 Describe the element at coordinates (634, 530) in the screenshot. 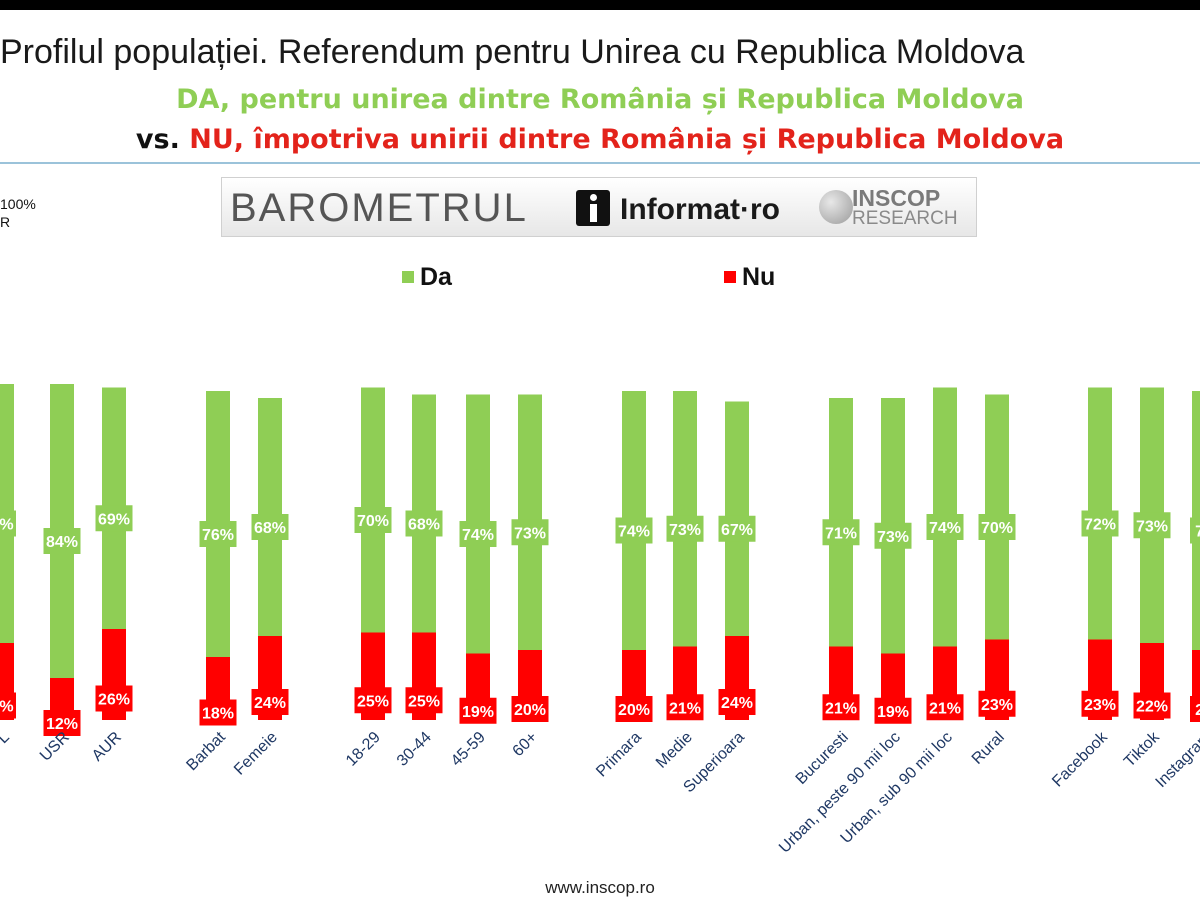

I see `label-da-primara-group: 74%` at that location.